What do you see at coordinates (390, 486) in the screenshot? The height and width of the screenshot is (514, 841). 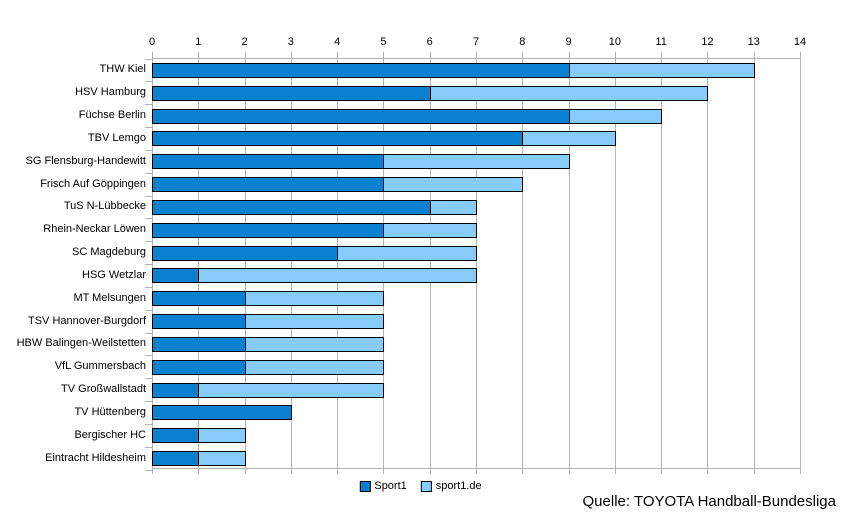 I see `legend-label-sport1: Sport1` at bounding box center [390, 486].